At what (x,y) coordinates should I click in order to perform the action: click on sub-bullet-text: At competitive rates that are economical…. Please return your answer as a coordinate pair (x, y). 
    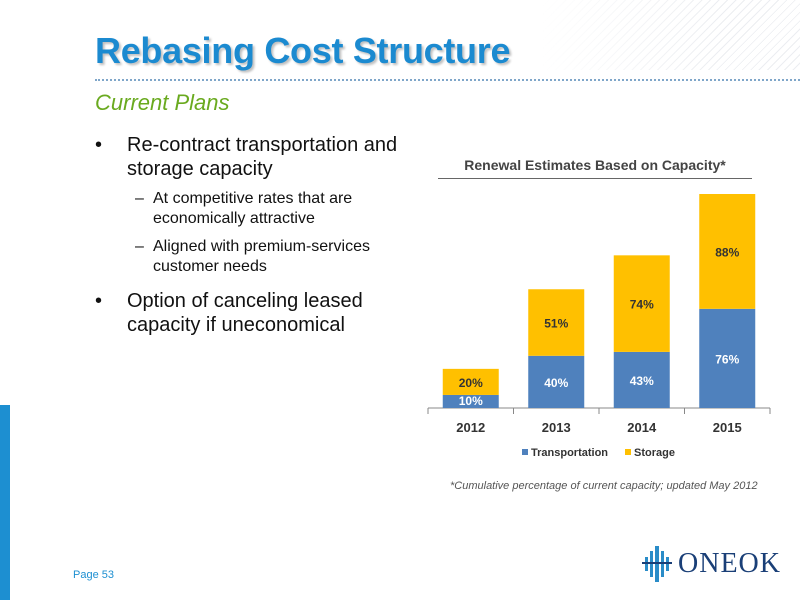
    Looking at the image, I should click on (253, 208).